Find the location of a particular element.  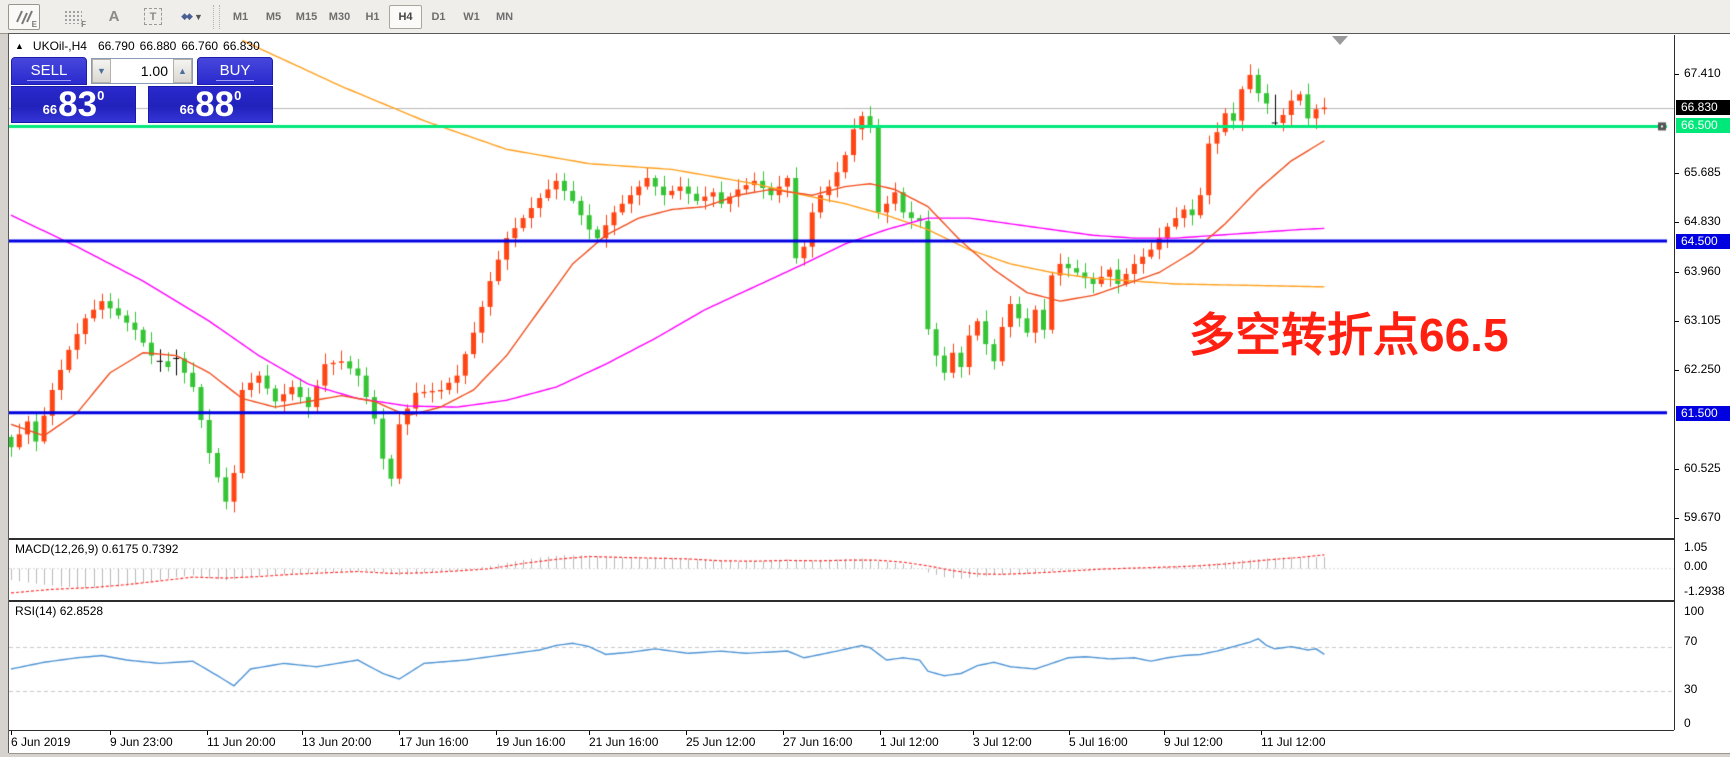

timeframe-button-h4: H4 is located at coordinates (405, 16).